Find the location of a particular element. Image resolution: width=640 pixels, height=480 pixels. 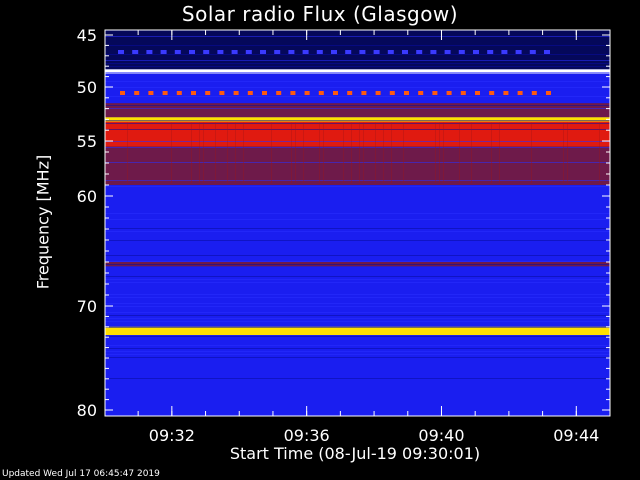

x-tick-label: 09:32 is located at coordinates (172, 435).